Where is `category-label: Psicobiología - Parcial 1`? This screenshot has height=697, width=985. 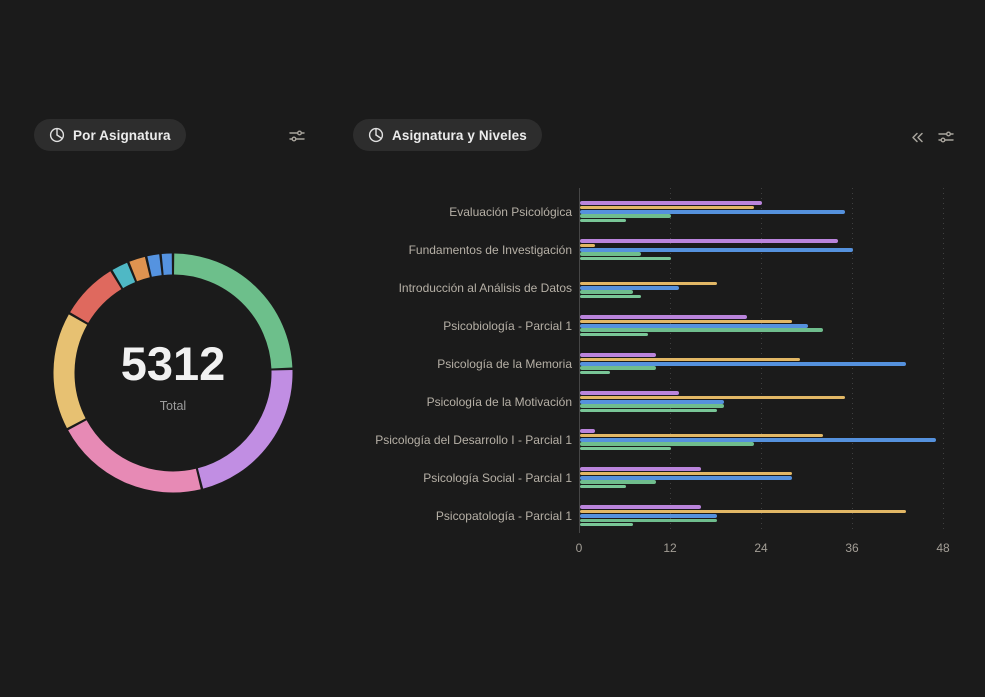 category-label: Psicobiología - Parcial 1 is located at coordinates (507, 325).